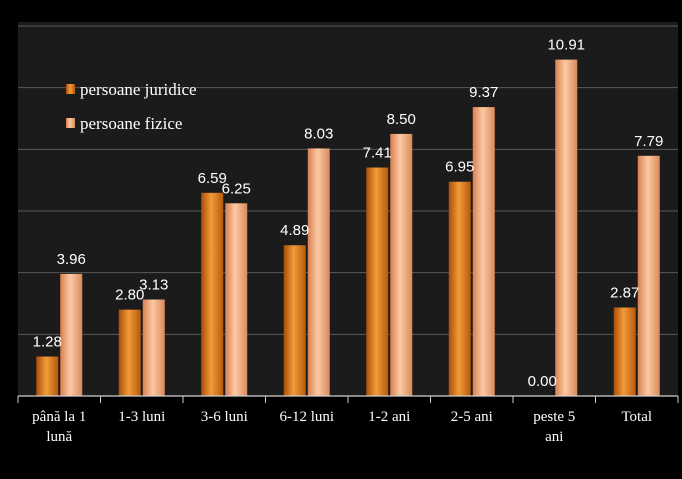 This screenshot has width=682, height=479. Describe the element at coordinates (306, 417) in the screenshot. I see `x-tick-label: 6-12 luni` at that location.